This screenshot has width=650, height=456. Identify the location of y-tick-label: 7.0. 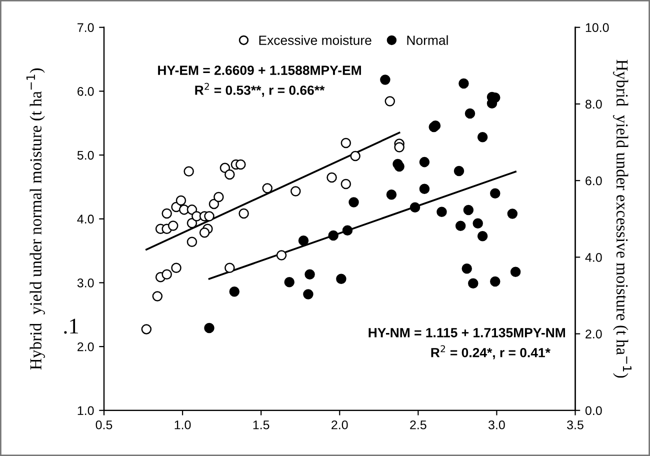
(86, 27).